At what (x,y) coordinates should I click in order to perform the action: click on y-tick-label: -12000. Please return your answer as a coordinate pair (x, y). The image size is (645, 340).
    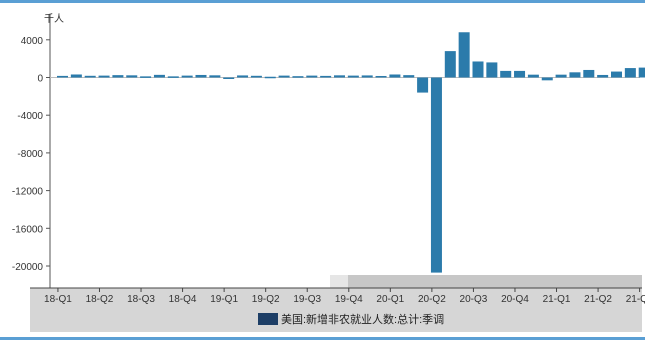
    Looking at the image, I should click on (28, 192).